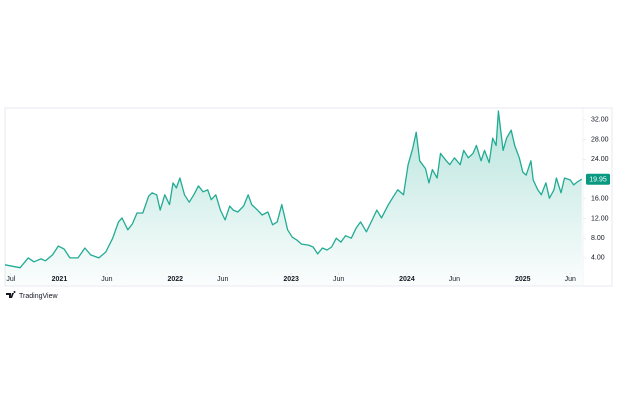 The height and width of the screenshot is (413, 620). I want to click on last-price-badge, so click(598, 179).